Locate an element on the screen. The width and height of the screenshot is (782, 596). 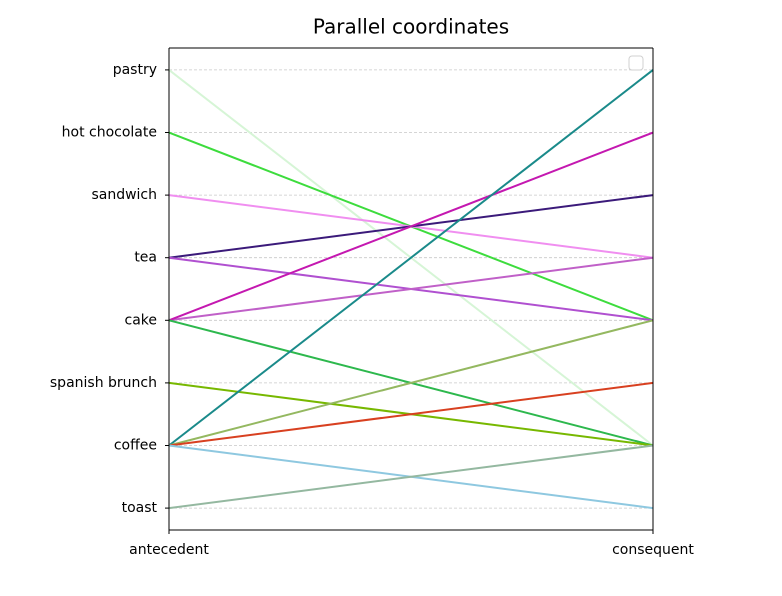
chart-title: Parallel coordinates is located at coordinates (411, 27).